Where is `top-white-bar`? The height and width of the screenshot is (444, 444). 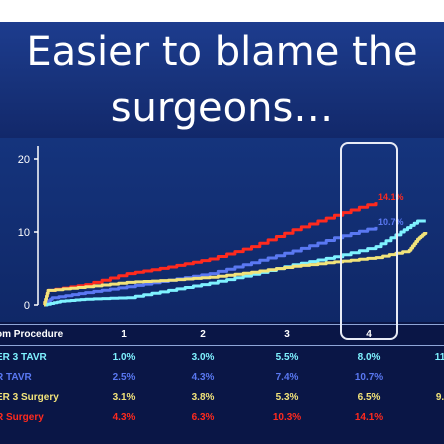 top-white-bar is located at coordinates (222, 11).